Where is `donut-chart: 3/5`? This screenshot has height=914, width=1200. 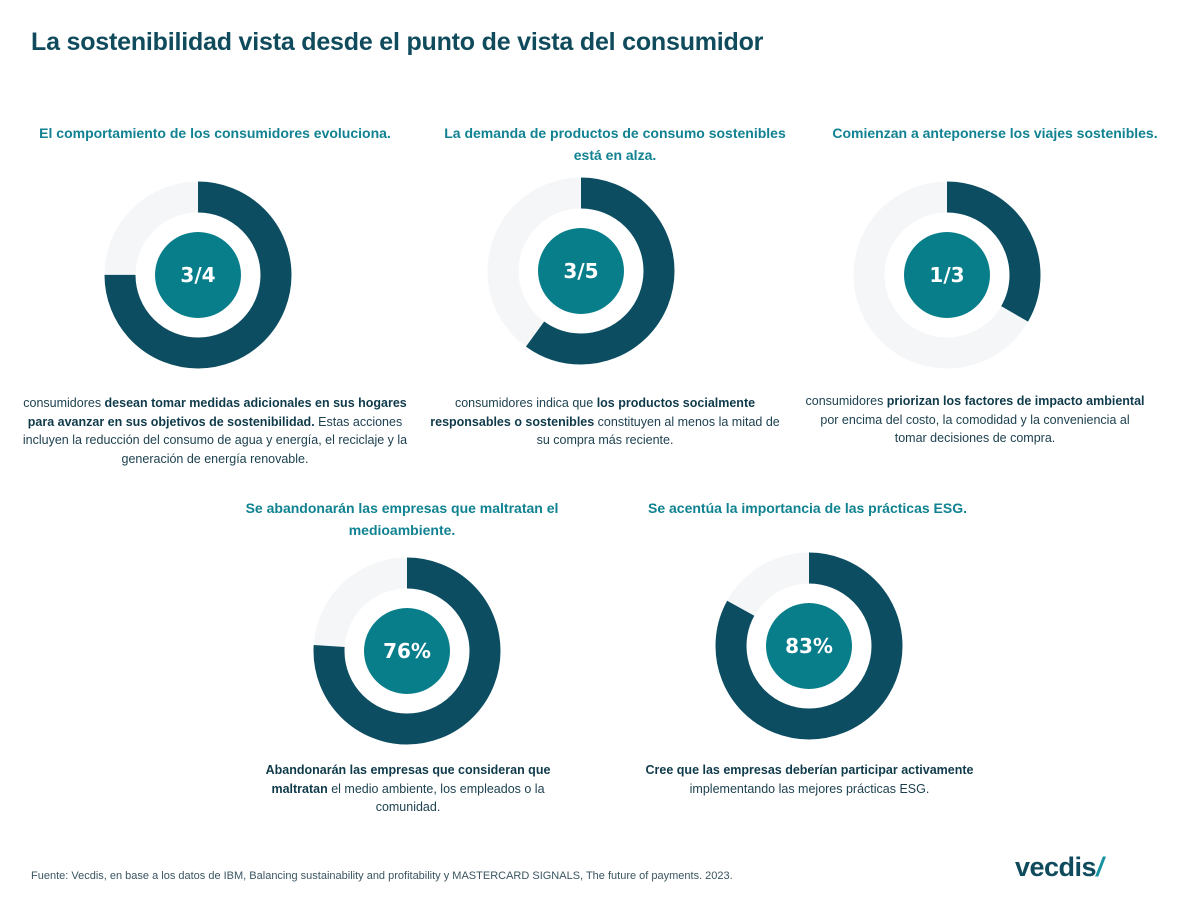 donut-chart: 3/5 is located at coordinates (581, 271).